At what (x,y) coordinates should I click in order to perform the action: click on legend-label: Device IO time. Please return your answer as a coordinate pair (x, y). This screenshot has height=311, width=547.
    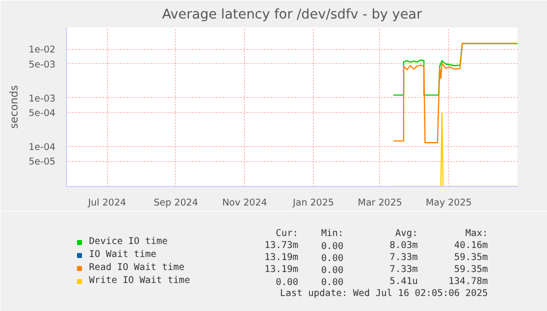
    Looking at the image, I should click on (128, 241).